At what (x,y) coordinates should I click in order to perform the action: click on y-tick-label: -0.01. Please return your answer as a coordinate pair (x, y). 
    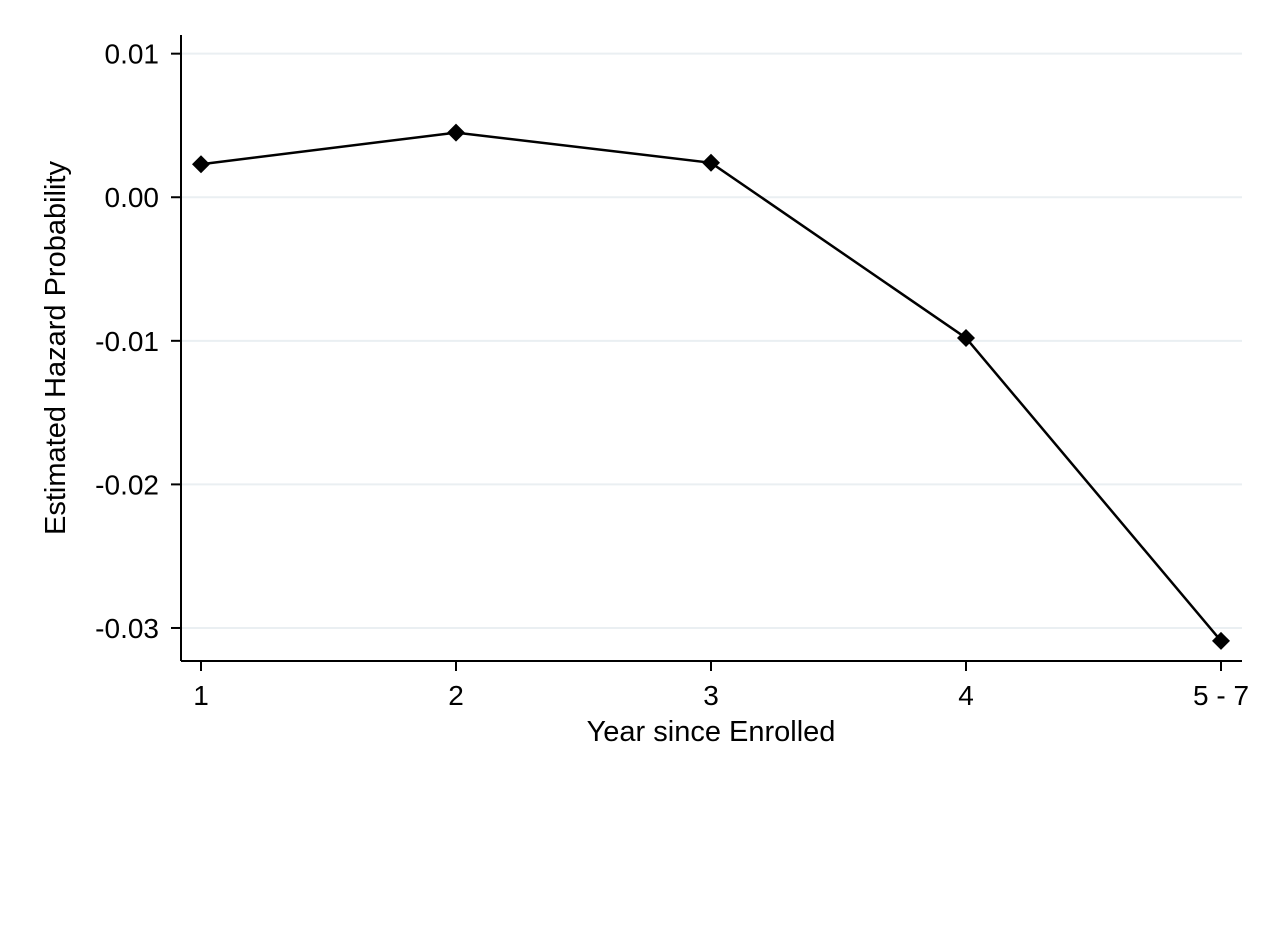
    Looking at the image, I should click on (127, 341).